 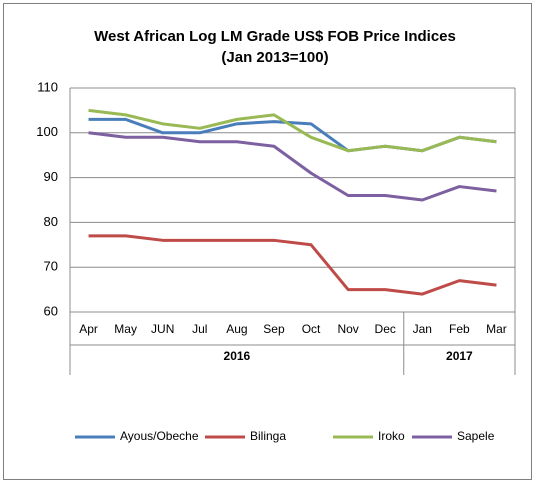 What do you see at coordinates (311, 329) in the screenshot?
I see `x-tick-label: Oct` at bounding box center [311, 329].